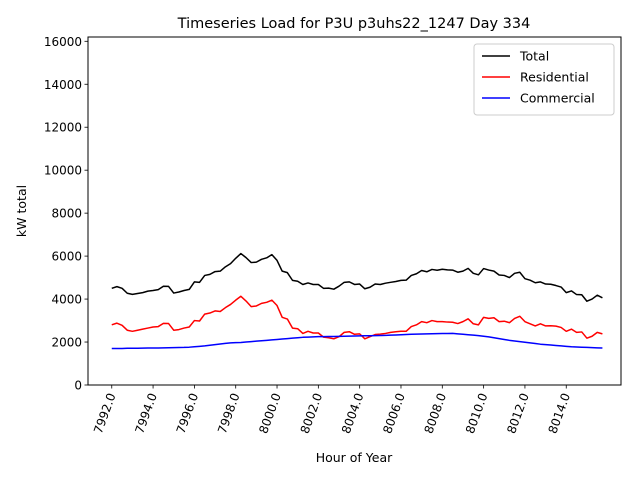  Describe the element at coordinates (534, 56) in the screenshot. I see `legend-label-total: Total` at that location.